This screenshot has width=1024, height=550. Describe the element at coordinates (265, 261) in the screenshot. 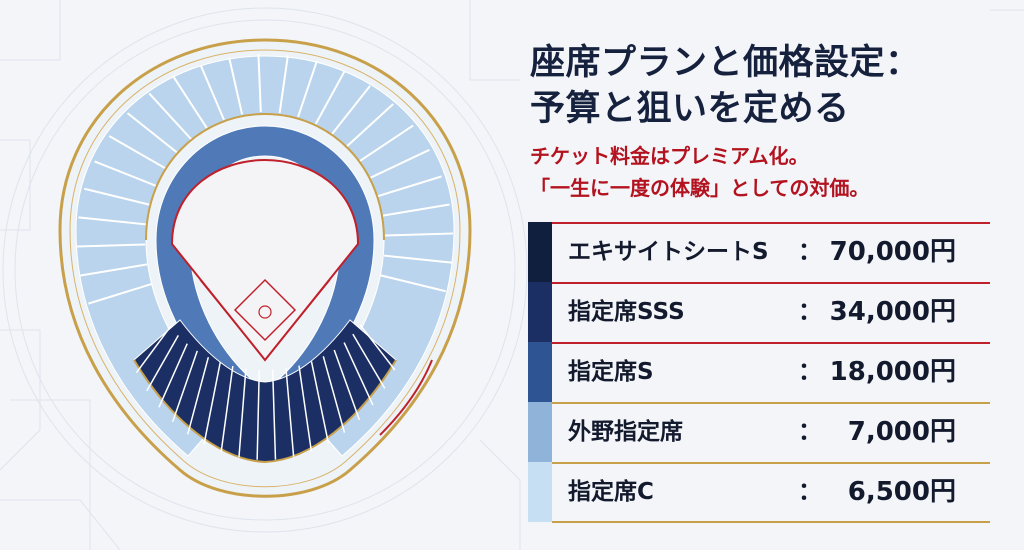

I see `middle-deck-seats` at that location.